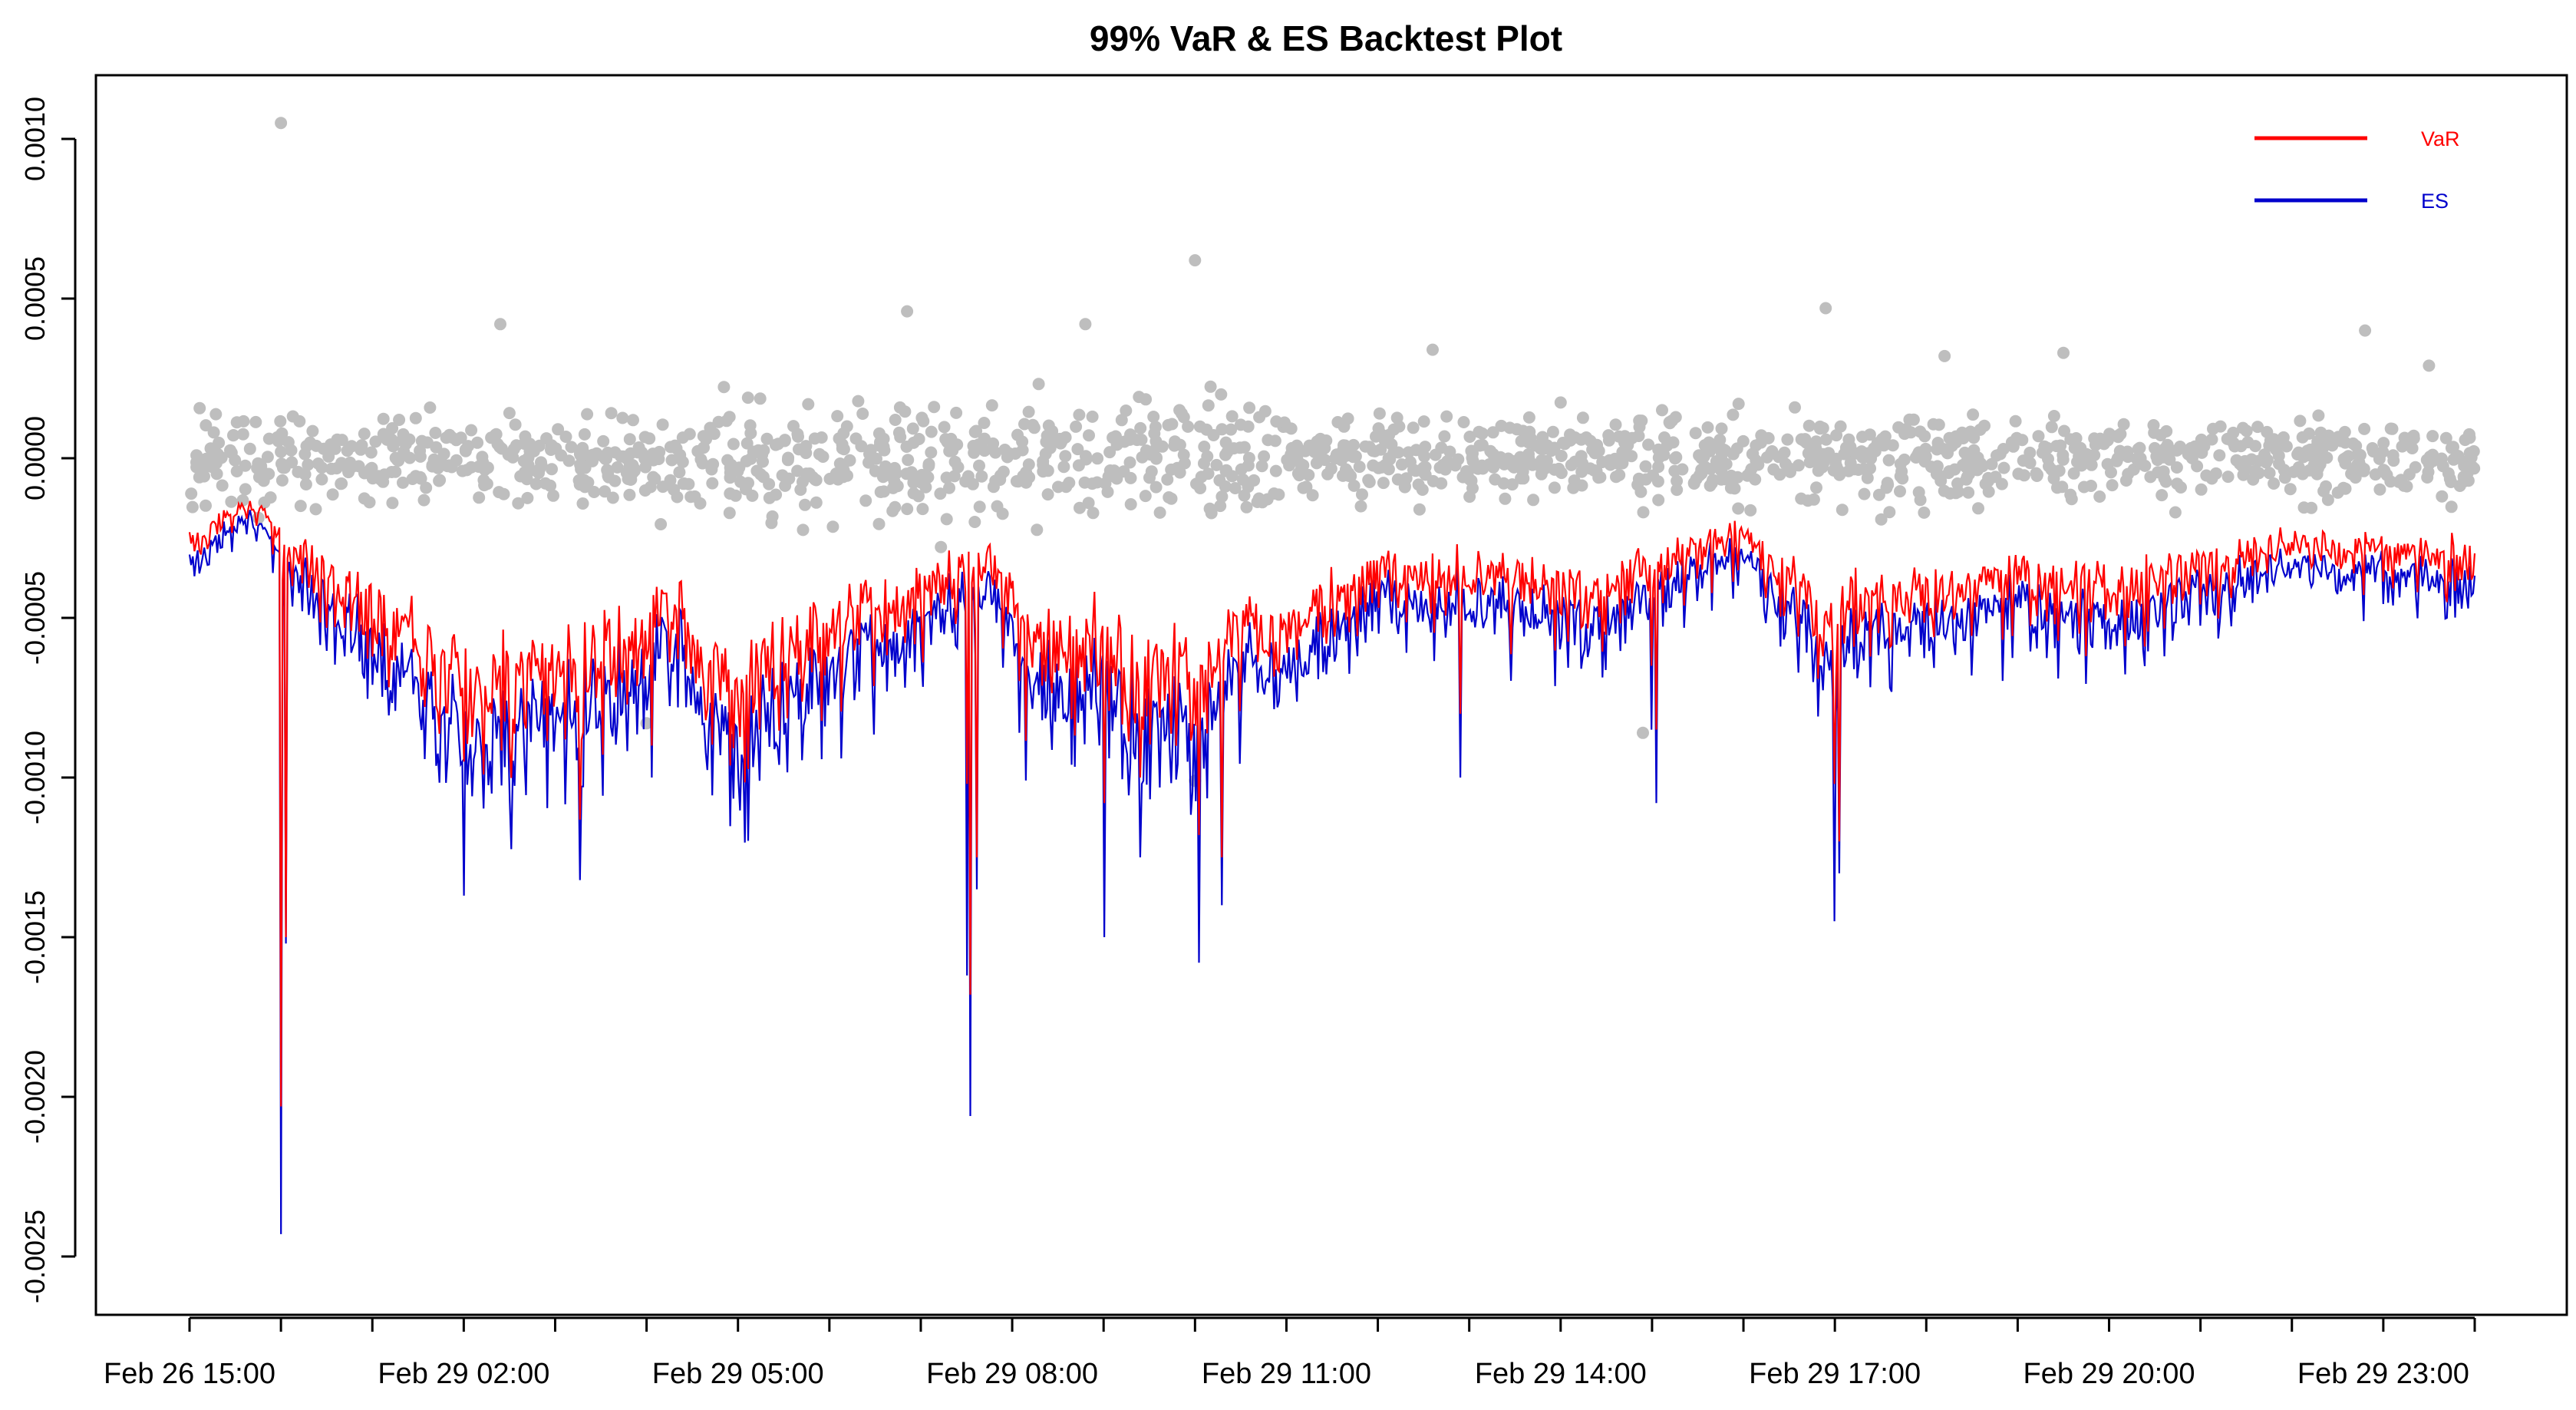  What do you see at coordinates (35, 299) in the screenshot?
I see `y-tick-label: 0.0005` at bounding box center [35, 299].